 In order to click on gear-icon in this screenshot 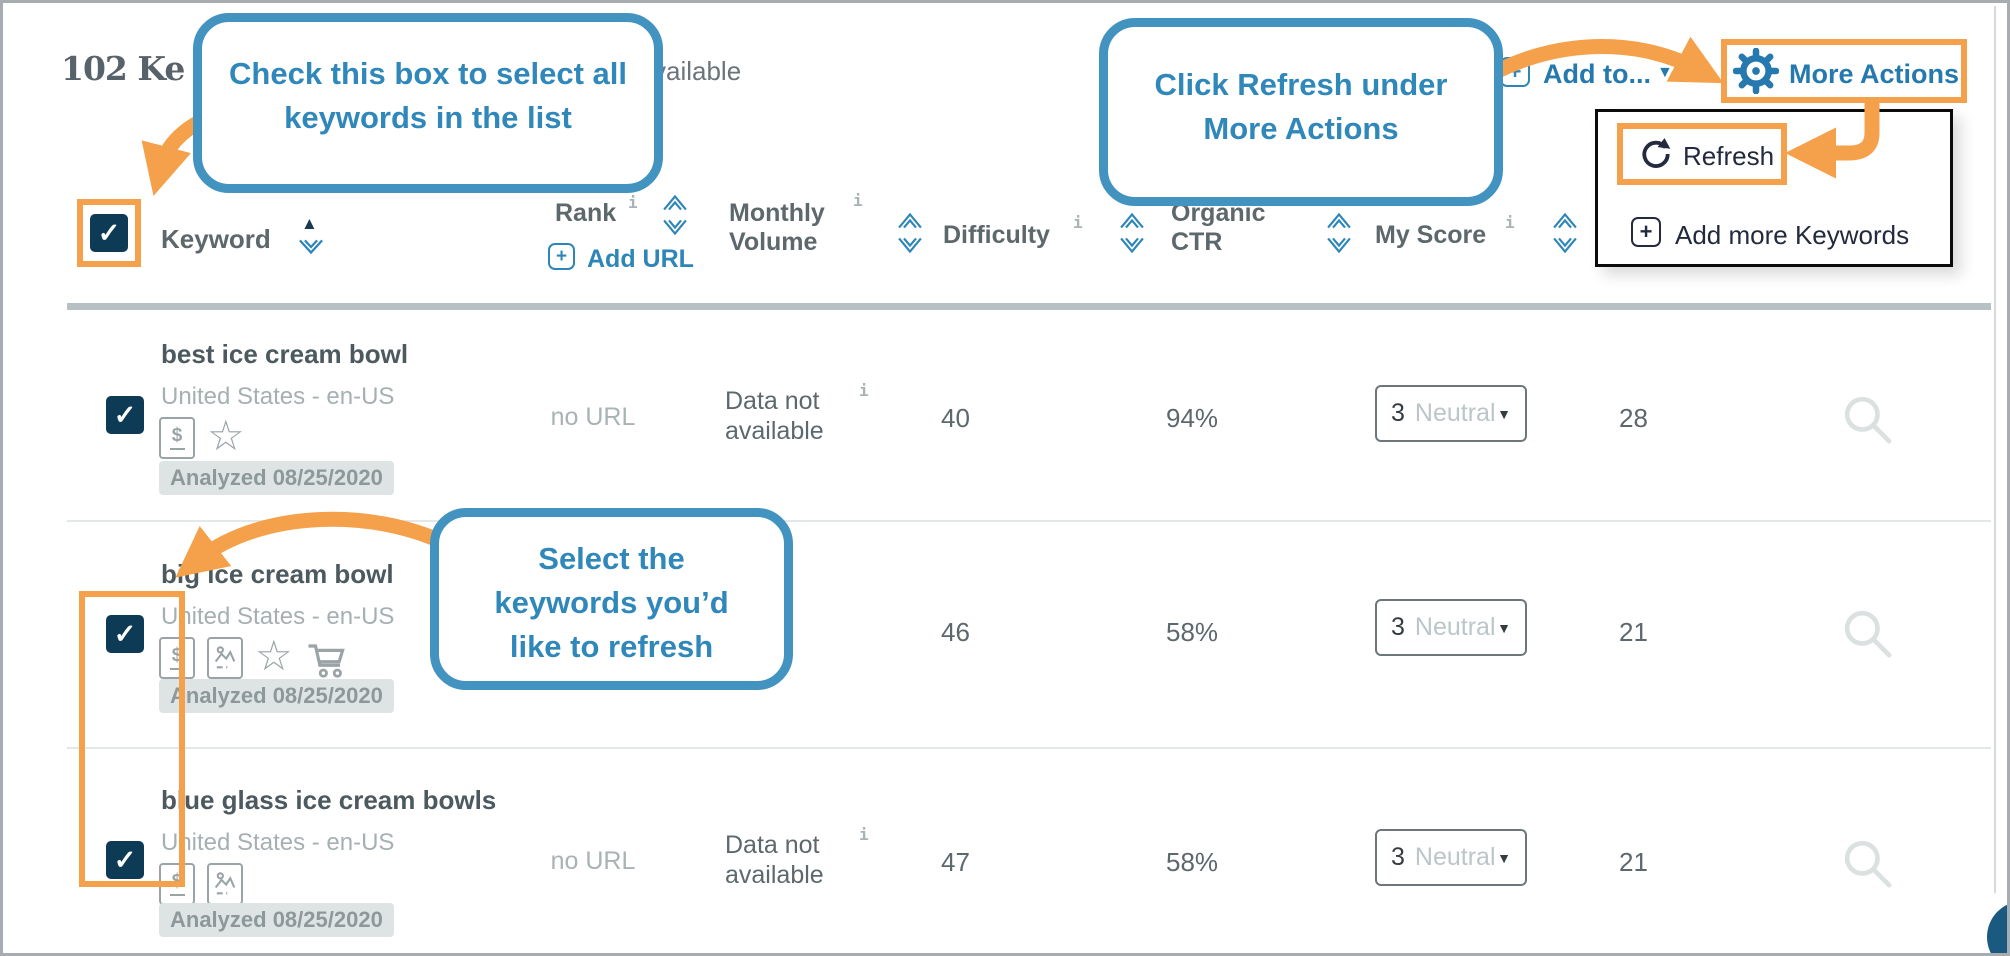, I will do `click(1756, 71)`.